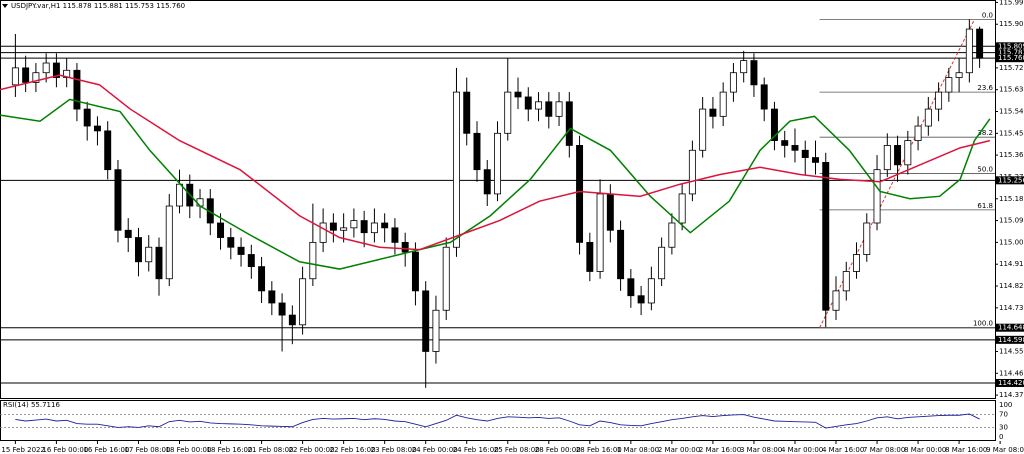 Image resolution: width=1024 pixels, height=454 pixels. Describe the element at coordinates (271, 450) in the screenshot. I see `x-tick-label: 21 Feb 08:00` at that location.